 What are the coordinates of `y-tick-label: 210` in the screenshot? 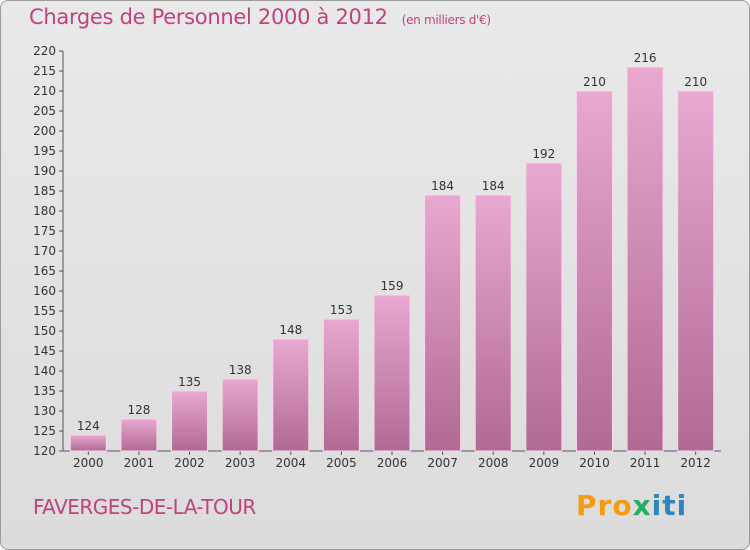 It's located at (44, 91).